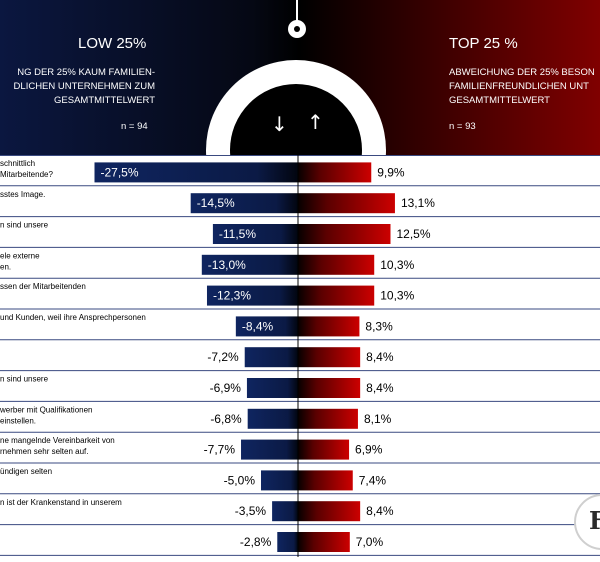 This screenshot has width=600, height=562. I want to click on top-subtitle-line: GESAMTMITTELWERT, so click(499, 100).